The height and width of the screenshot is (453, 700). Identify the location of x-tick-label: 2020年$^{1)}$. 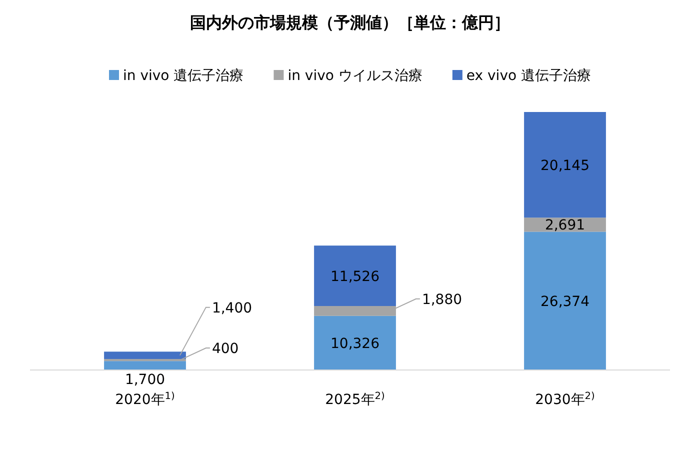
(145, 399).